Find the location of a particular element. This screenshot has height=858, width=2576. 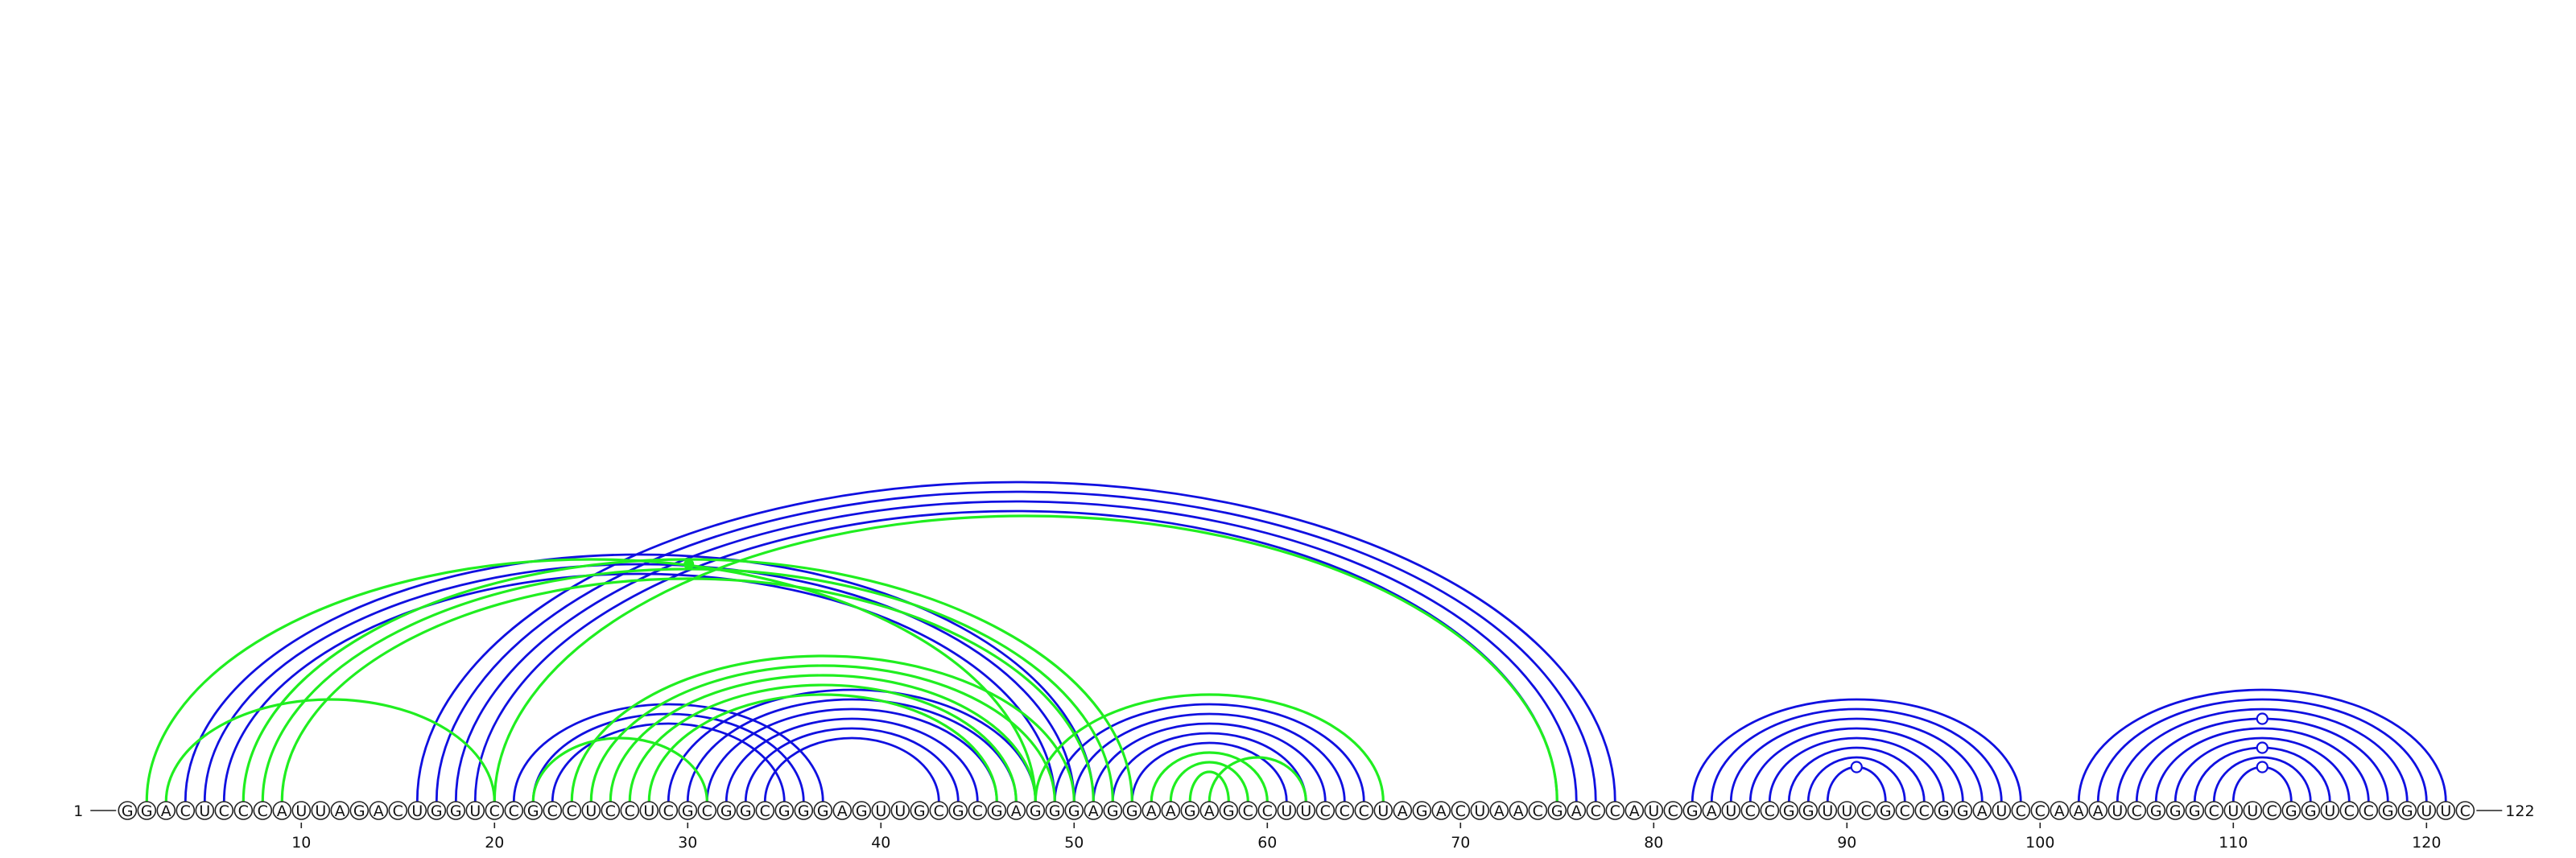

nucleotide-24: C is located at coordinates (572, 811).